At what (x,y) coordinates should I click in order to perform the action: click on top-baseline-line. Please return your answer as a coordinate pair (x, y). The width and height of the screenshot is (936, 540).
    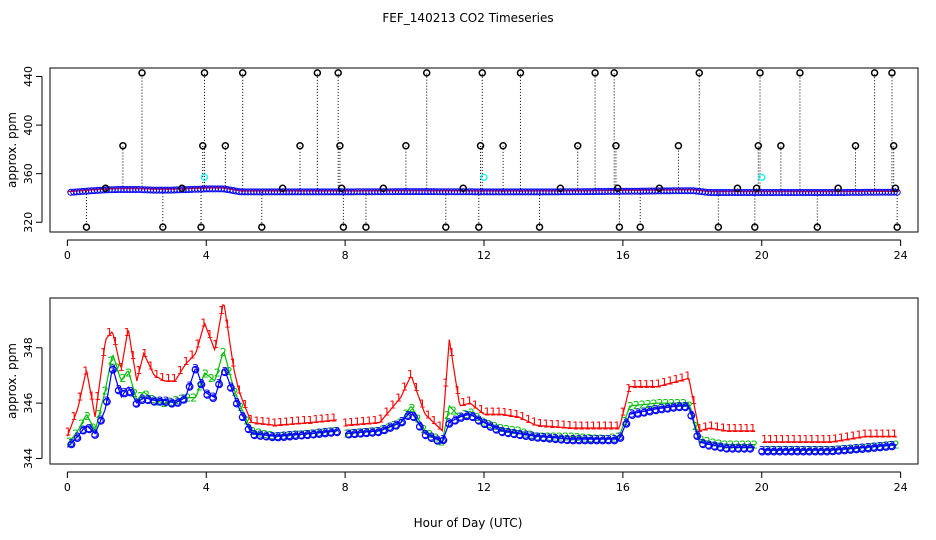
    Looking at the image, I should click on (483, 190).